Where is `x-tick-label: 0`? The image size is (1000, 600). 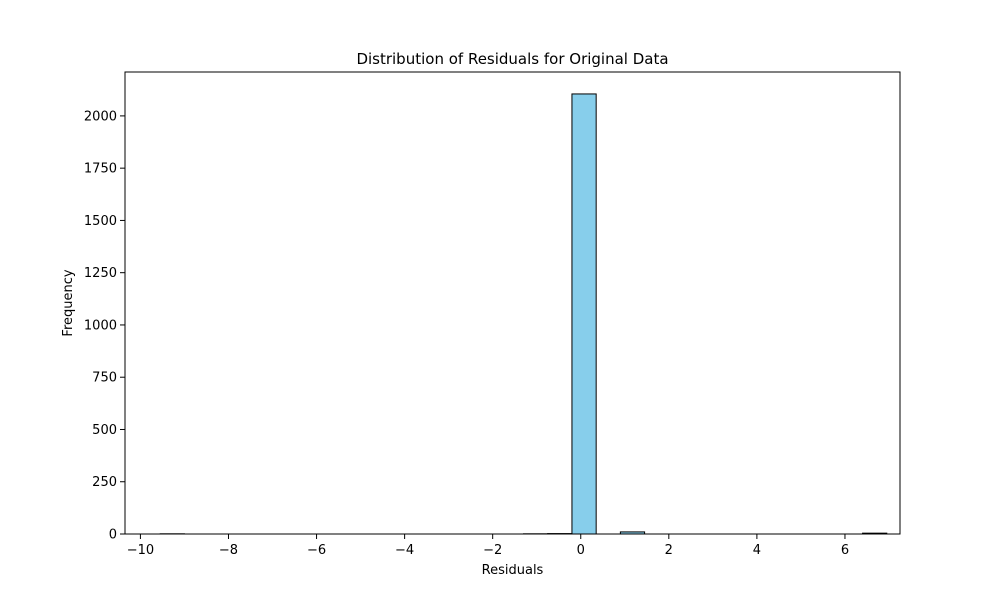
x-tick-label: 0 is located at coordinates (581, 550).